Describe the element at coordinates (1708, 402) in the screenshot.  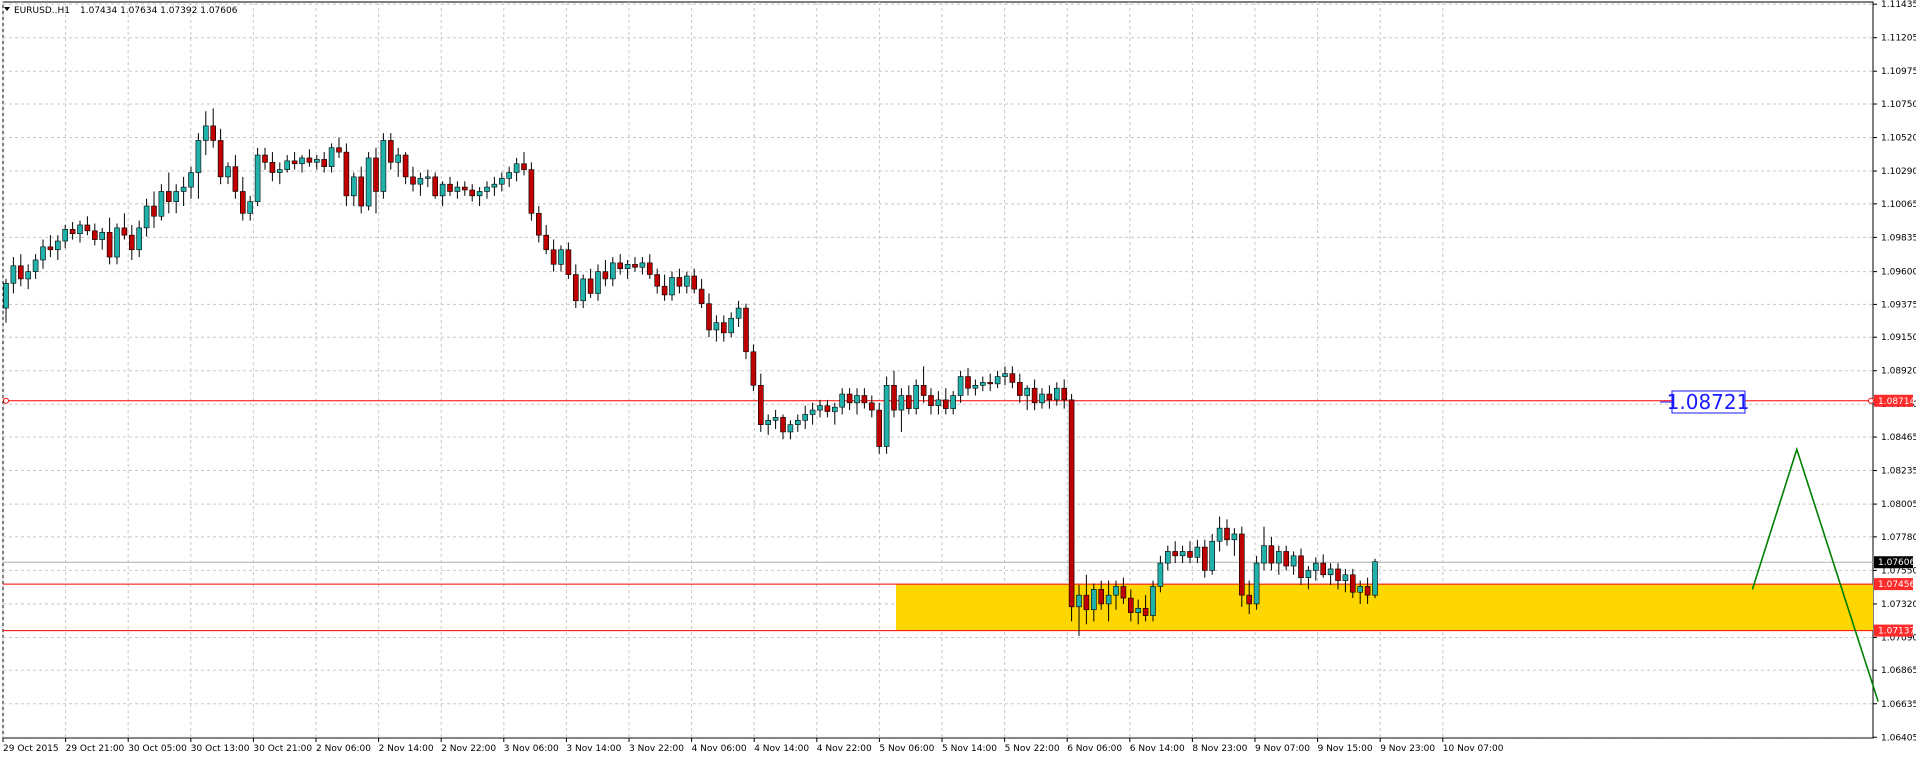
I see `annotation-text: 1.08721` at that location.